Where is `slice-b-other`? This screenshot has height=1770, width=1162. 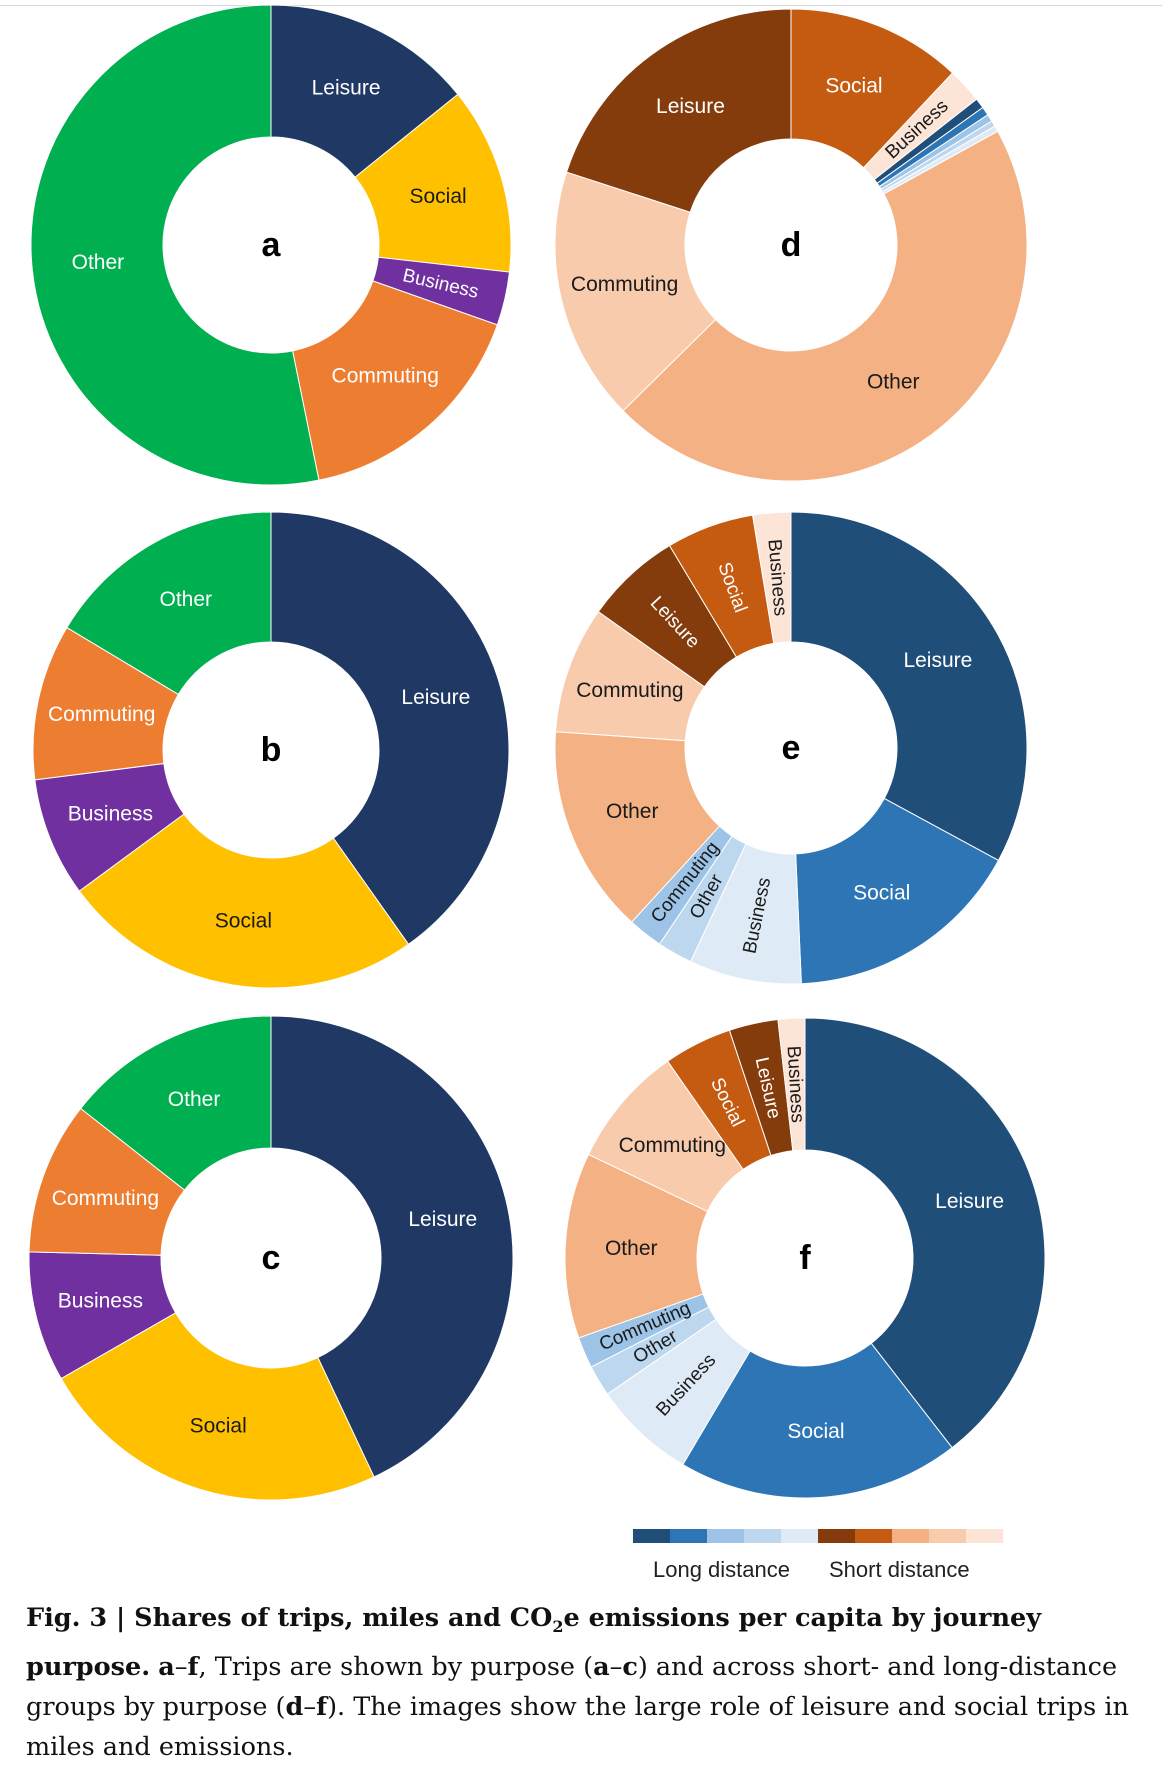 slice-b-other is located at coordinates (169, 603).